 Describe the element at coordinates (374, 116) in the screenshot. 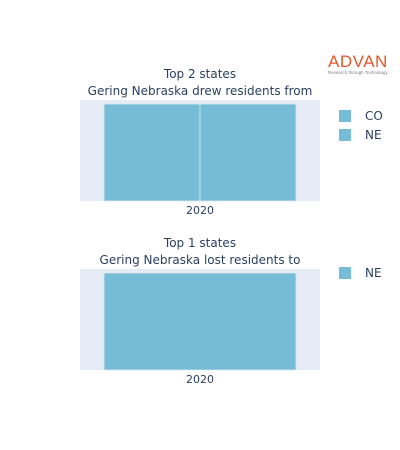

I see `legend-label-co: CO` at that location.